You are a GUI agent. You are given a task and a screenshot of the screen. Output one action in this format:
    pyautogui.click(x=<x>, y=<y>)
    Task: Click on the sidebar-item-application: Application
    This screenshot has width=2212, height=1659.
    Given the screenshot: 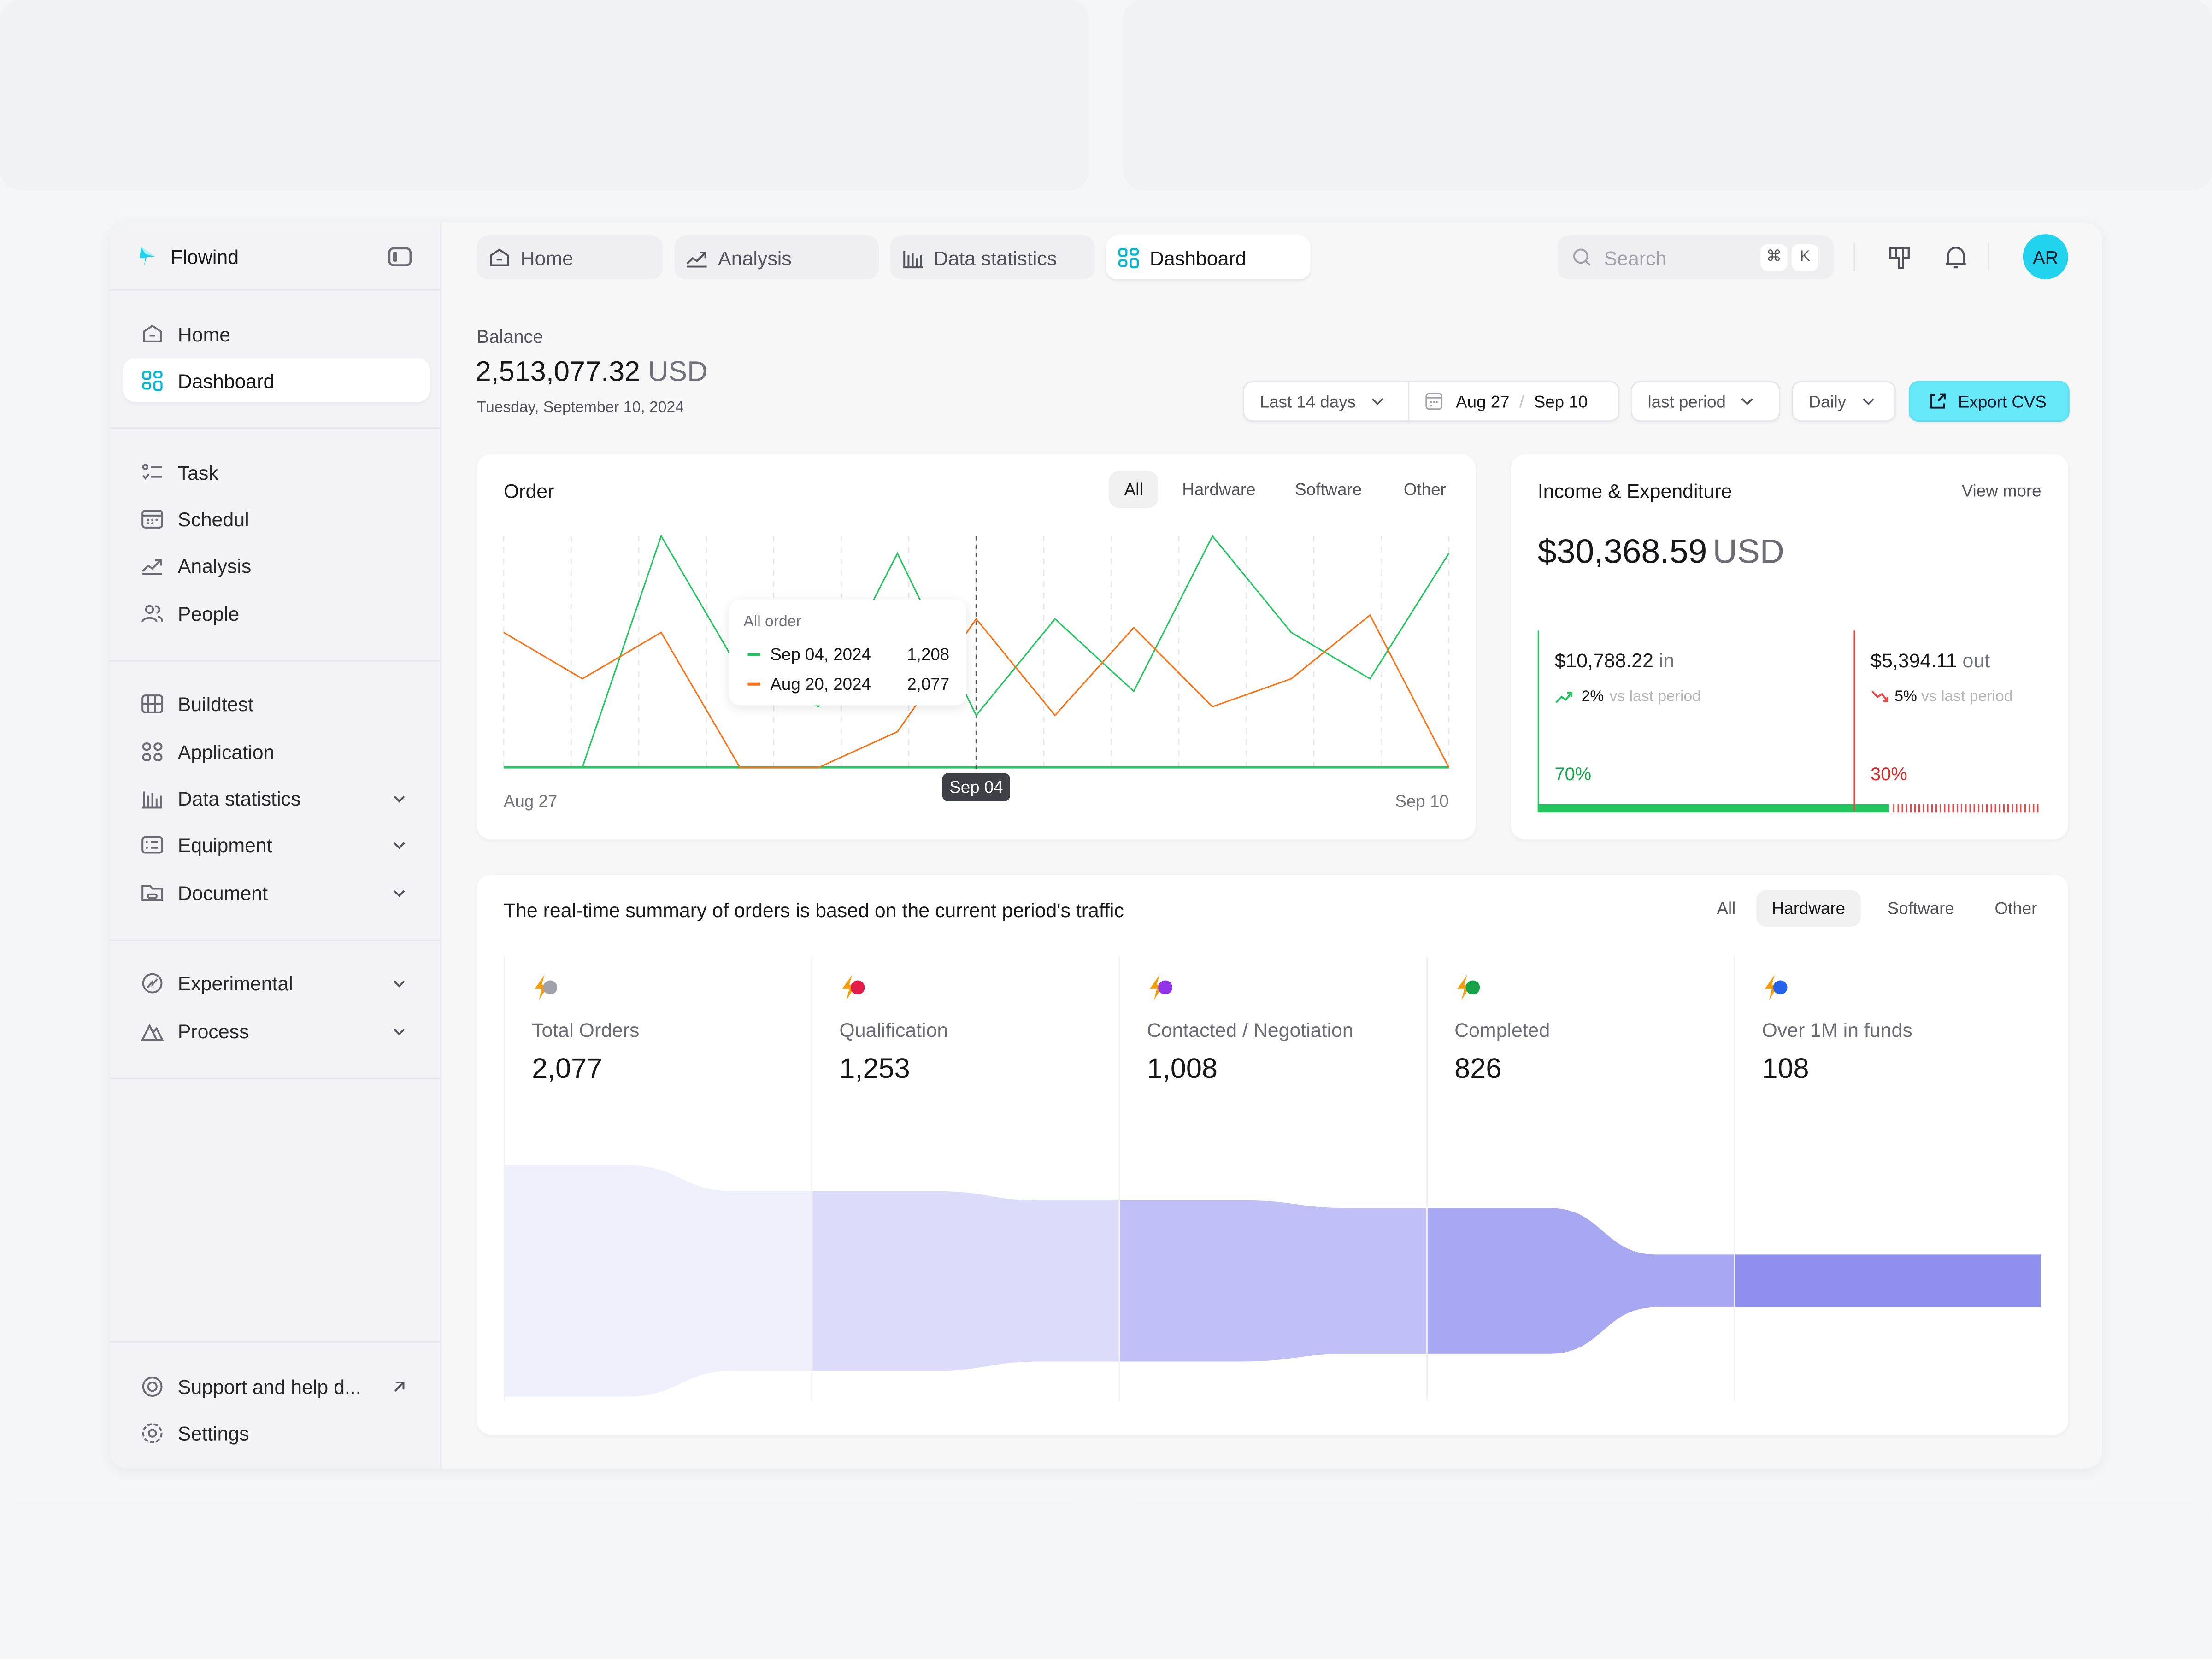 What is the action you would take?
    pyautogui.click(x=276, y=751)
    